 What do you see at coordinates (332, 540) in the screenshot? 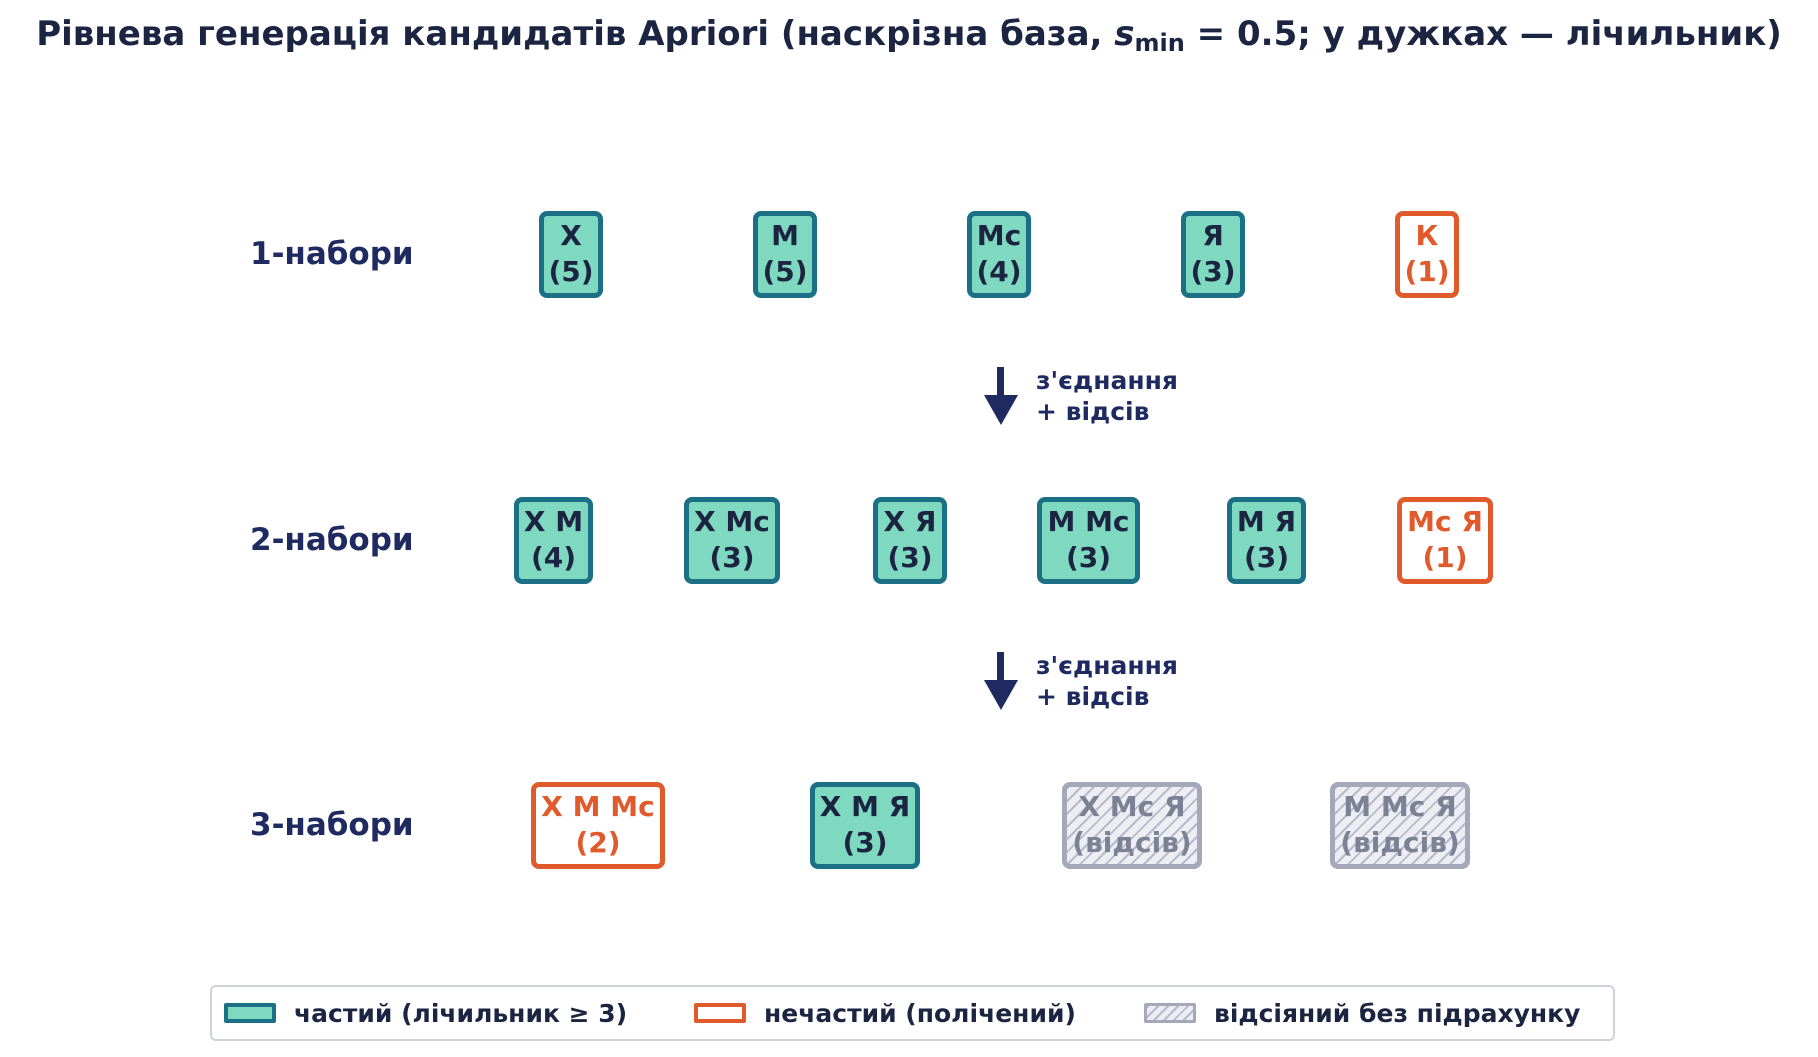
I see `level-label: 2-набори` at bounding box center [332, 540].